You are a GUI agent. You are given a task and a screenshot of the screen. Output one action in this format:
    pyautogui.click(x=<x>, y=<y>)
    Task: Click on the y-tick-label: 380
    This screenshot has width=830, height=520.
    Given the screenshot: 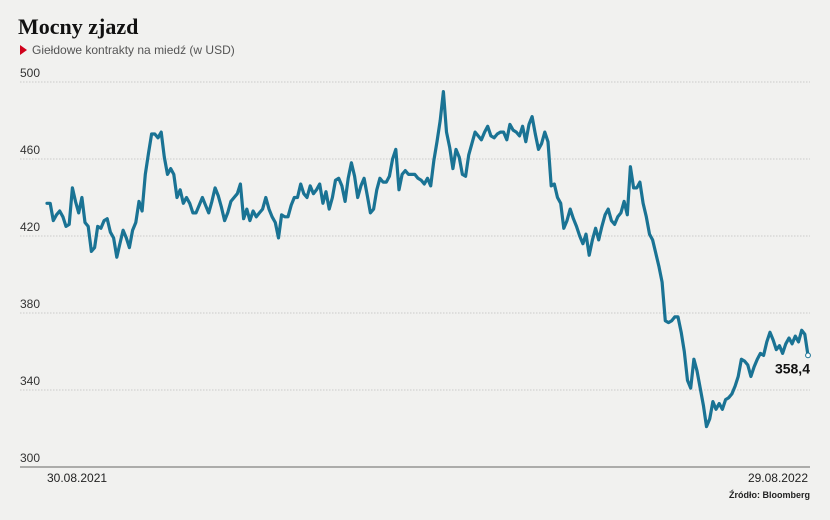 What is the action you would take?
    pyautogui.click(x=30, y=304)
    